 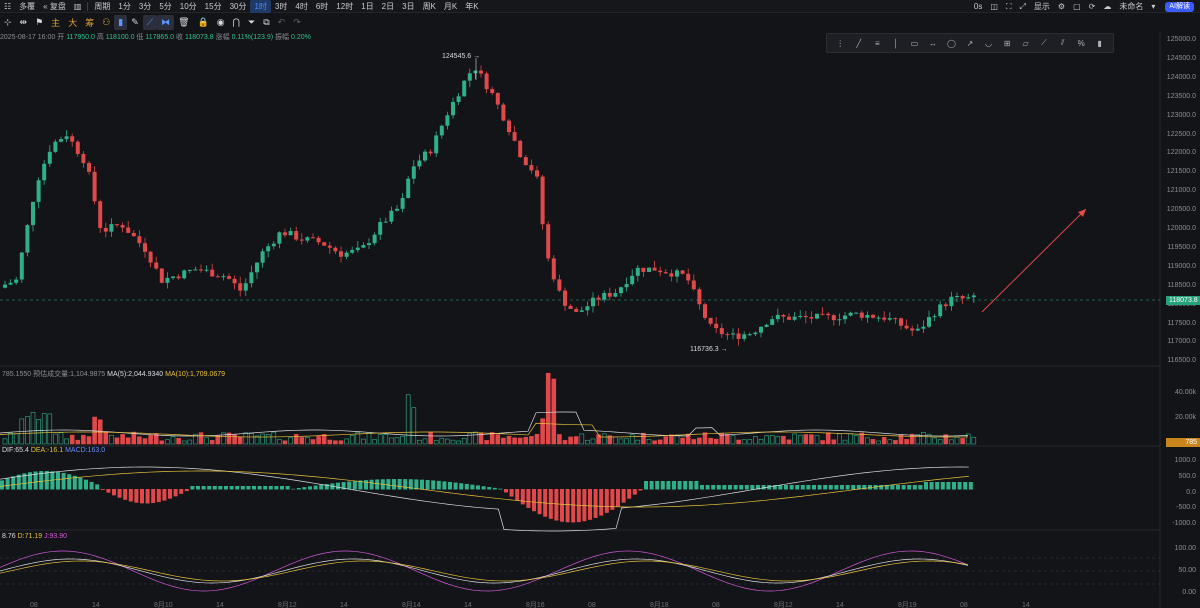 I want to click on period-2d: 2日, so click(x=388, y=6).